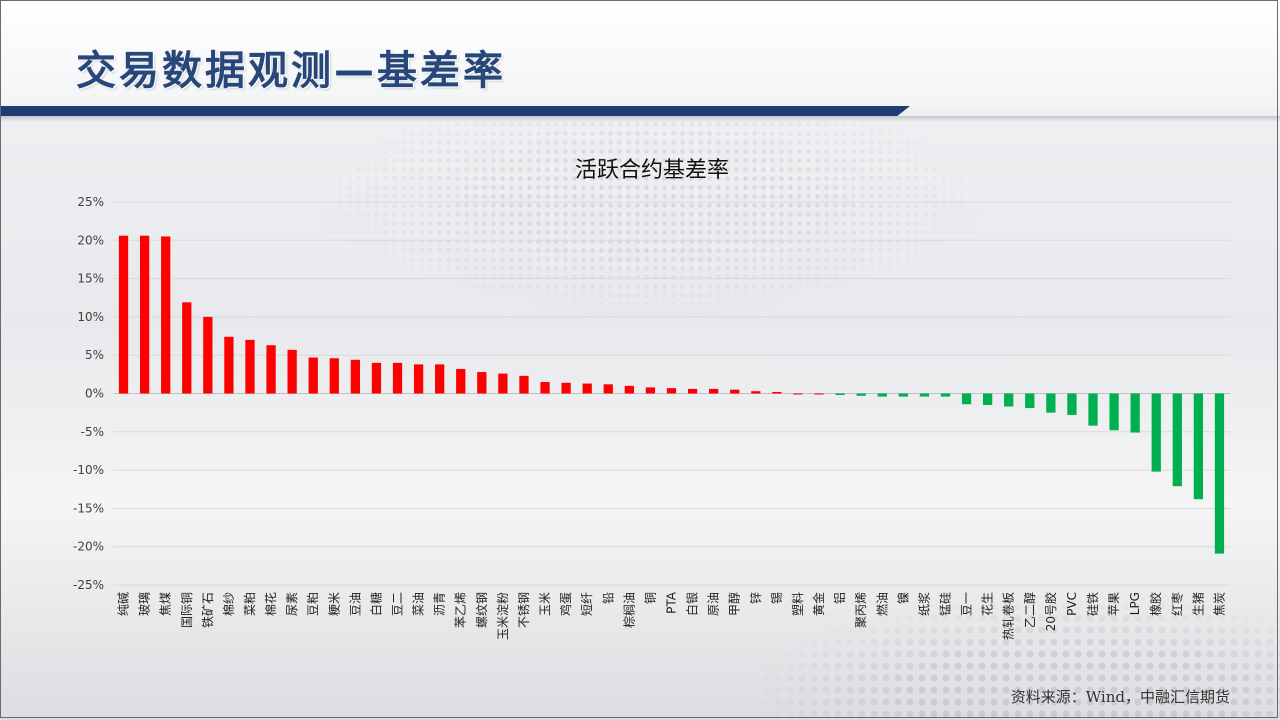  Describe the element at coordinates (652, 170) in the screenshot. I see `chart-title: 活跃合约基差率` at that location.